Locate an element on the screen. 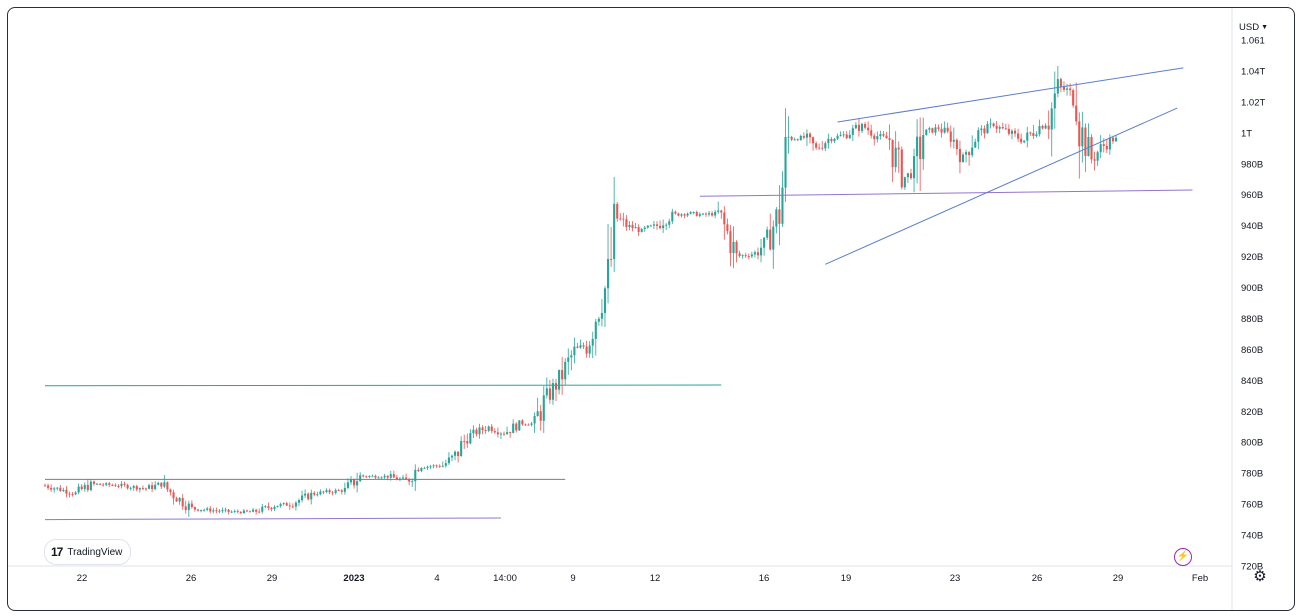  price-tick-label: 1T is located at coordinates (1246, 133).